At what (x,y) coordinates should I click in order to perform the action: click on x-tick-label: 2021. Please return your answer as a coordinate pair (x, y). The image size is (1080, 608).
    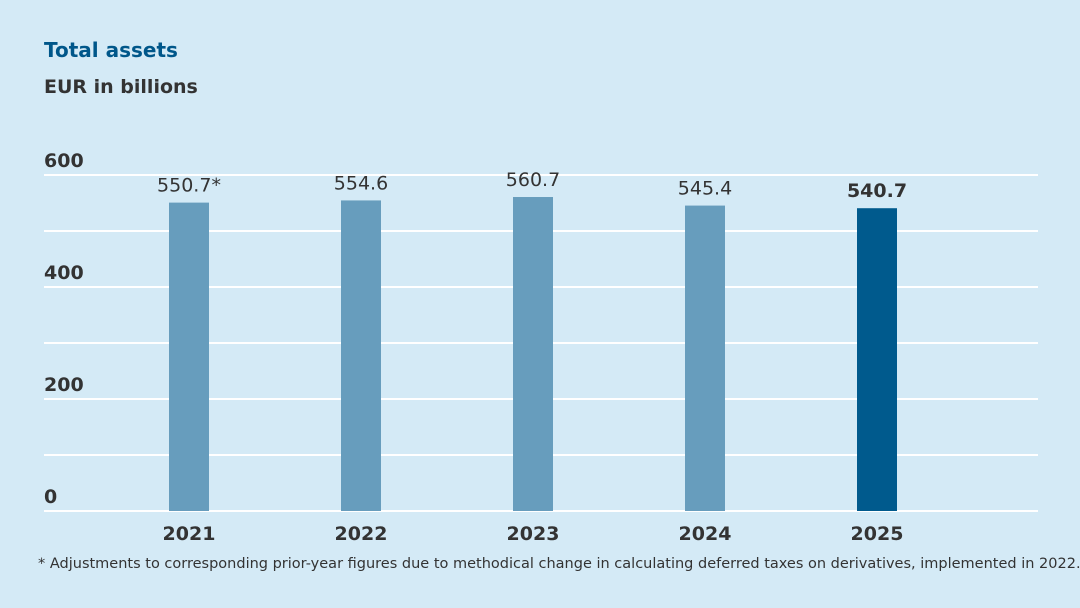
    Looking at the image, I should click on (189, 534).